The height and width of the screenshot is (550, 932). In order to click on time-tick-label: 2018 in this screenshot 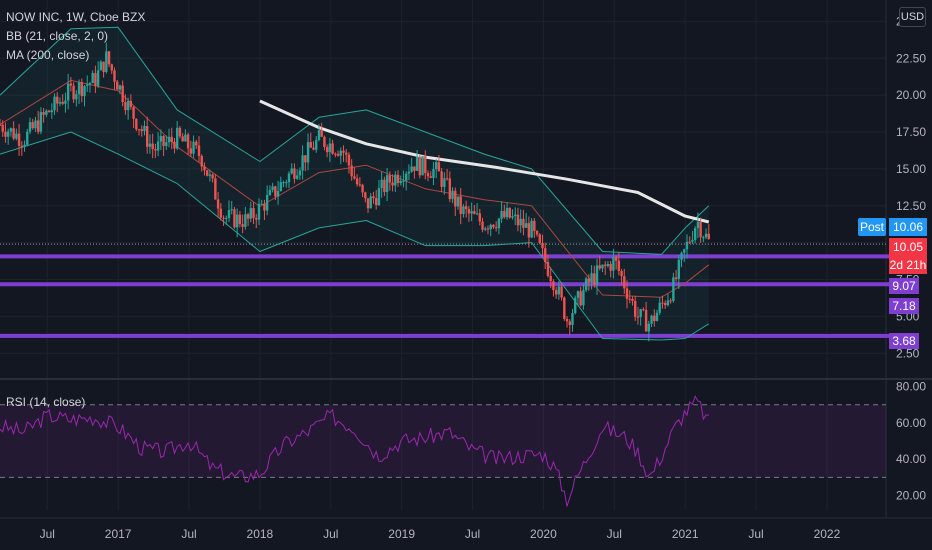, I will do `click(260, 534)`.